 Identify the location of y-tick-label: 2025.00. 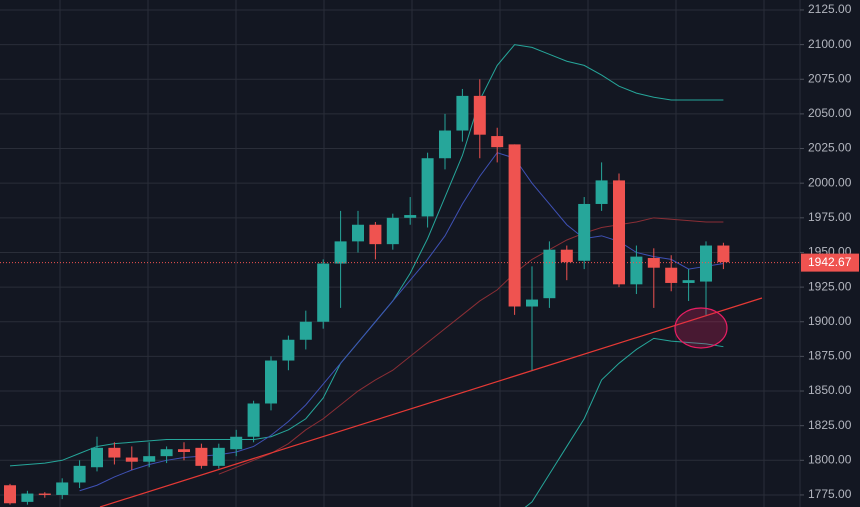
(830, 148).